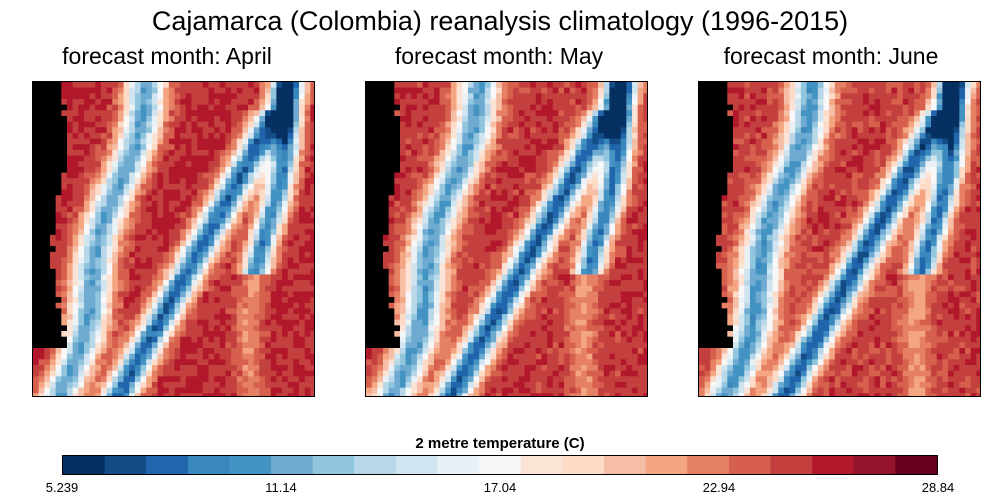 The height and width of the screenshot is (500, 1000). I want to click on colorbar-tick-label: 5.239, so click(62, 487).